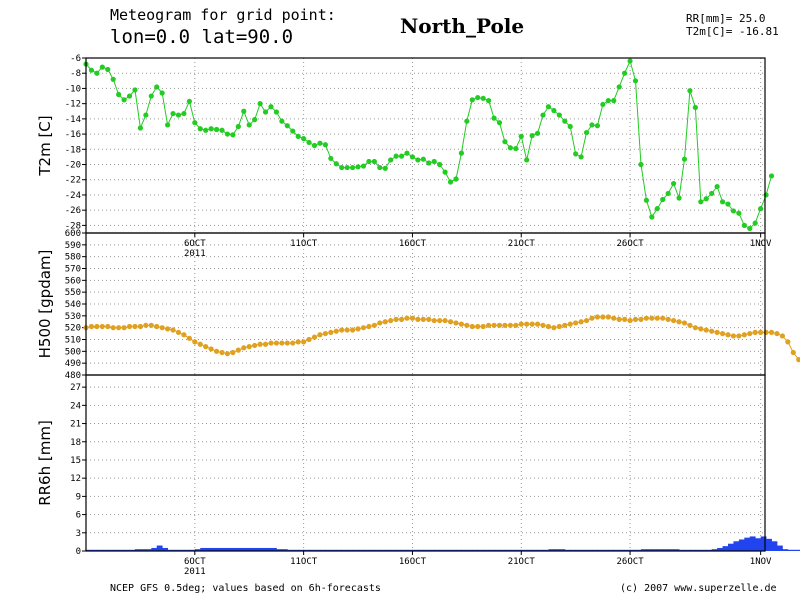 Image resolution: width=800 pixels, height=600 pixels. What do you see at coordinates (698, 588) in the screenshot?
I see `footer-copyright: (c) 2007 www.superzelle.de` at bounding box center [698, 588].